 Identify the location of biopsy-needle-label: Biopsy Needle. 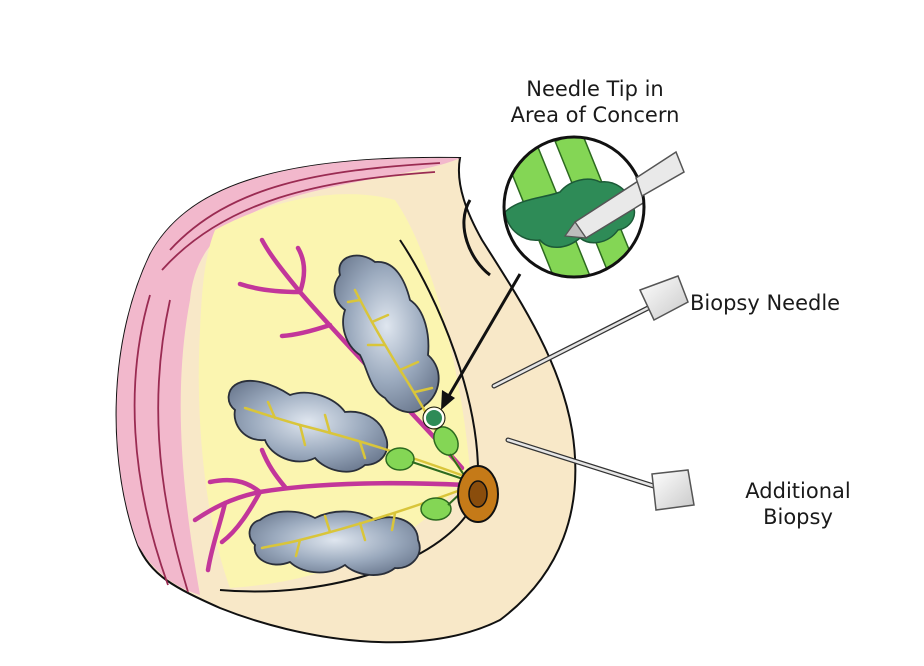
(765, 303).